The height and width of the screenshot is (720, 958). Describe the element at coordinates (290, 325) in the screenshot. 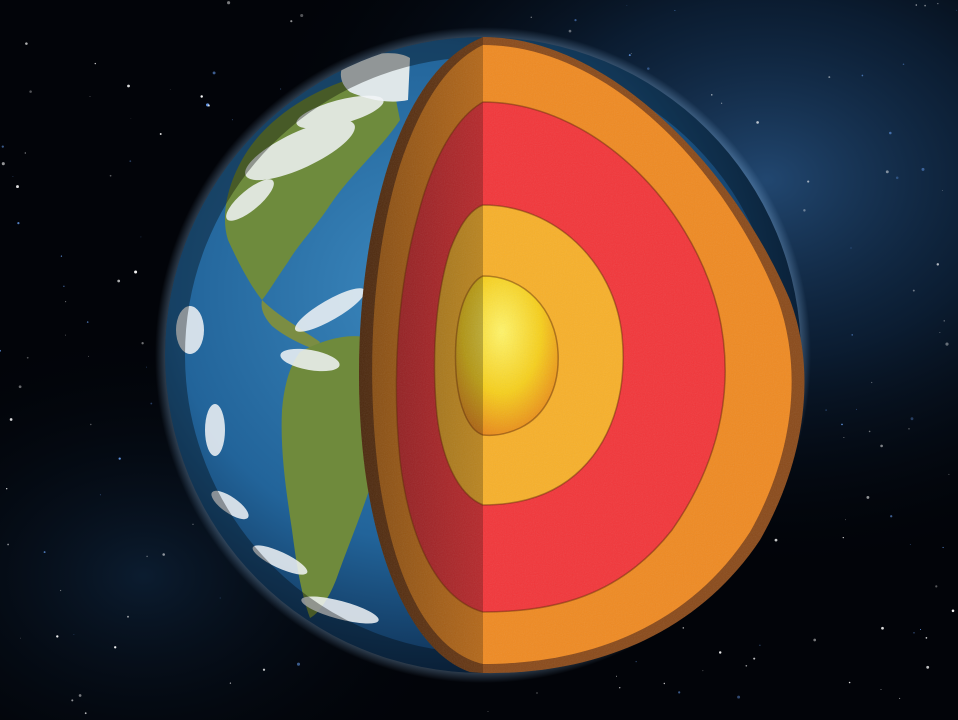

I see `continent-central-america` at that location.